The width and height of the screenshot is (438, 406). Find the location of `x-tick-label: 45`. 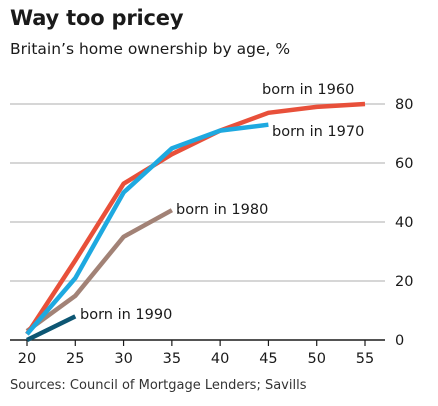

x-tick-label: 45 is located at coordinates (268, 359).